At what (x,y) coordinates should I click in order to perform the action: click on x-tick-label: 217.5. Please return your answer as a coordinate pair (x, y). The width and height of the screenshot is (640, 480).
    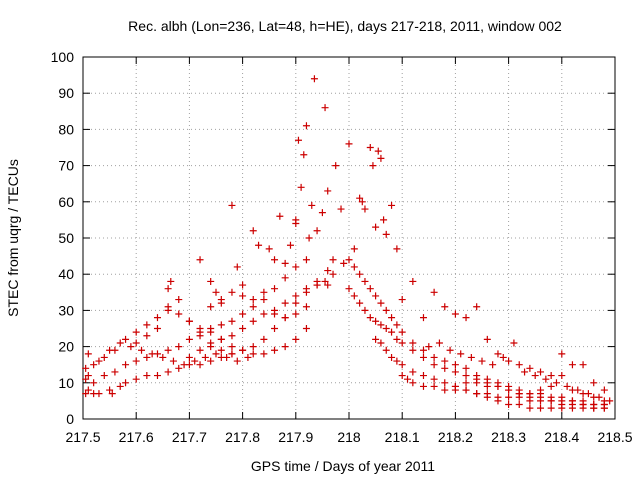
    Looking at the image, I should click on (82, 437).